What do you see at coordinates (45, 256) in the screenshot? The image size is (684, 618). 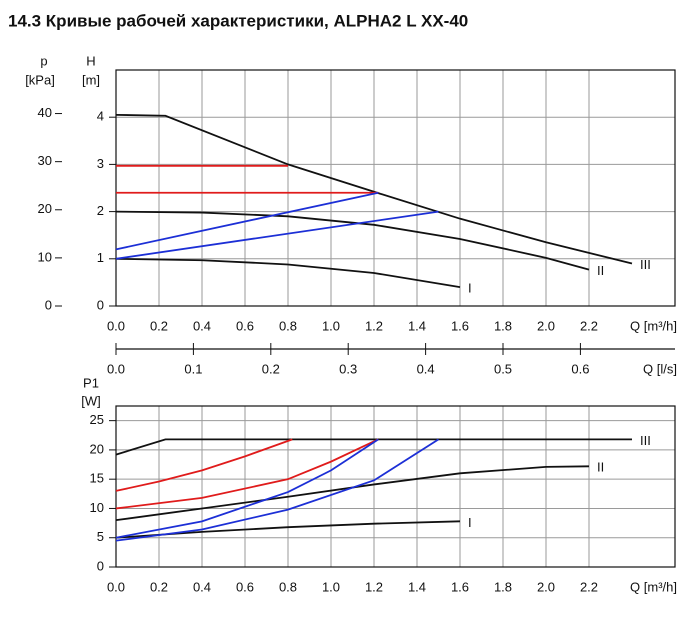 I see `y2-tick-label: 10` at bounding box center [45, 256].